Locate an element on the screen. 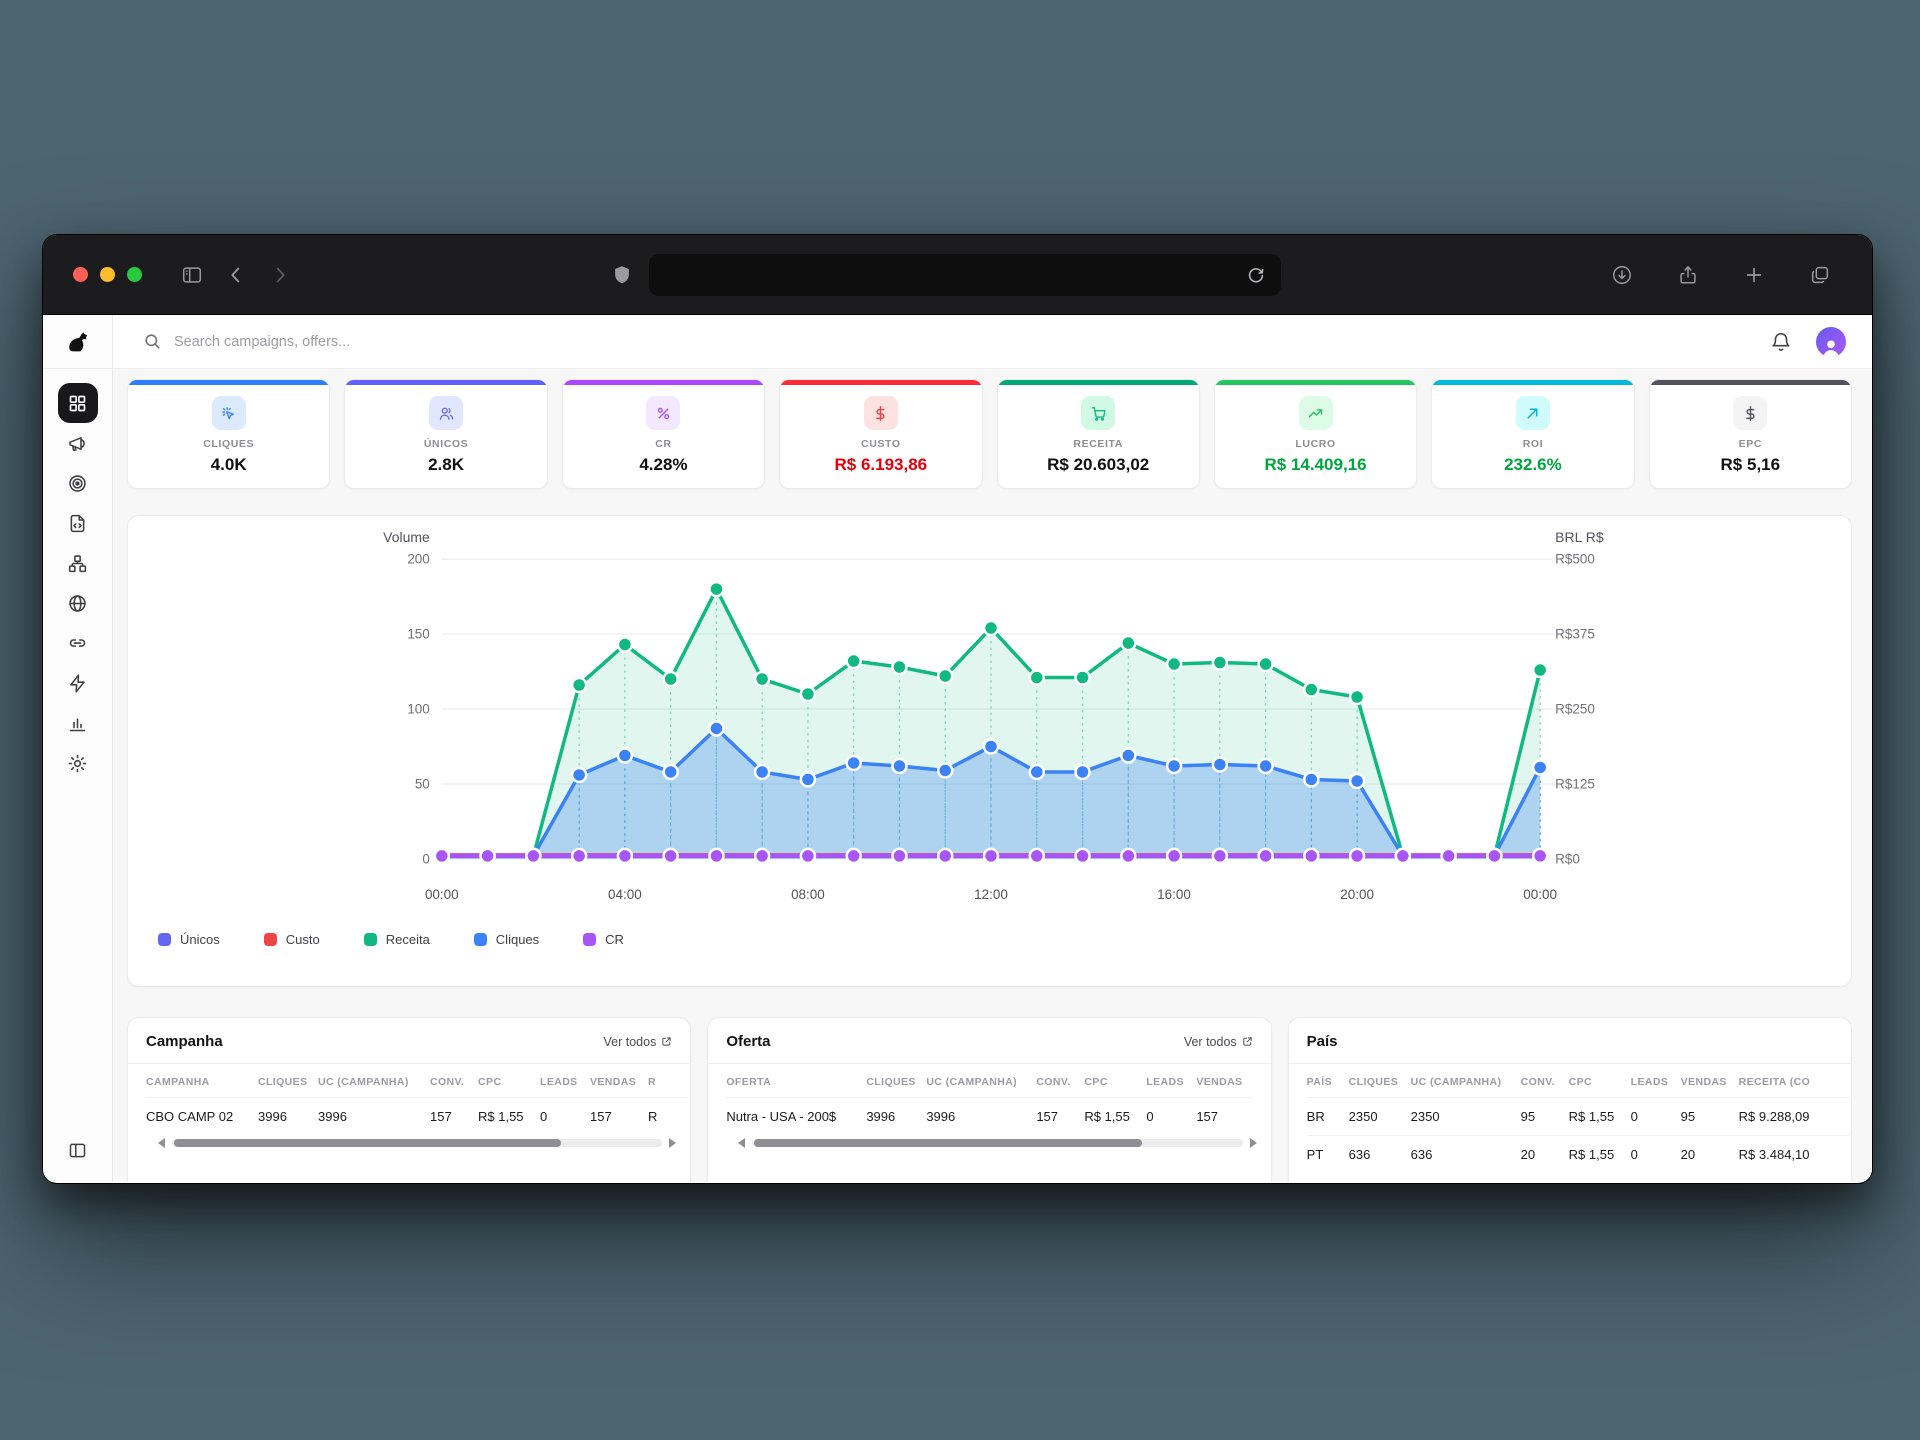  back-icon is located at coordinates (236, 275).